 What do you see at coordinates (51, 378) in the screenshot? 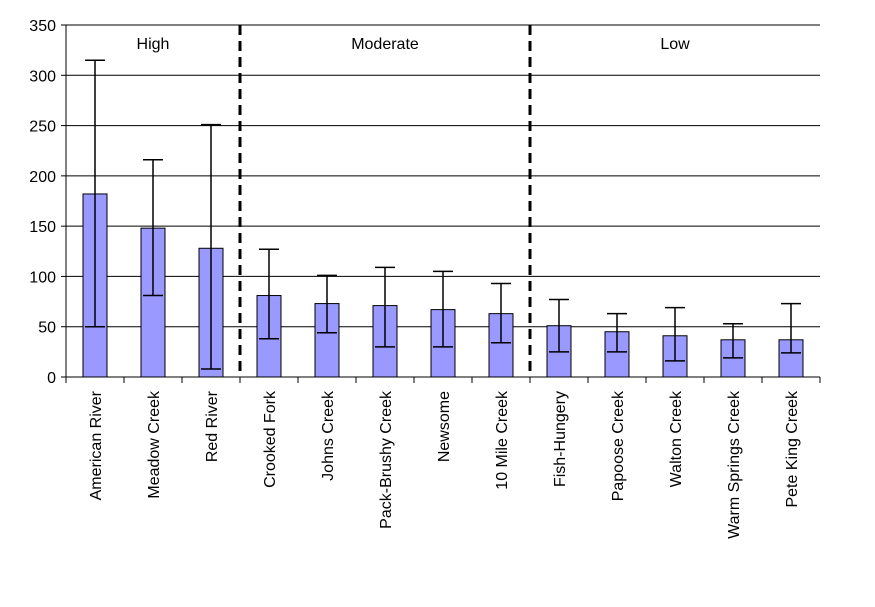
I see `y-tick-label: 0` at bounding box center [51, 378].